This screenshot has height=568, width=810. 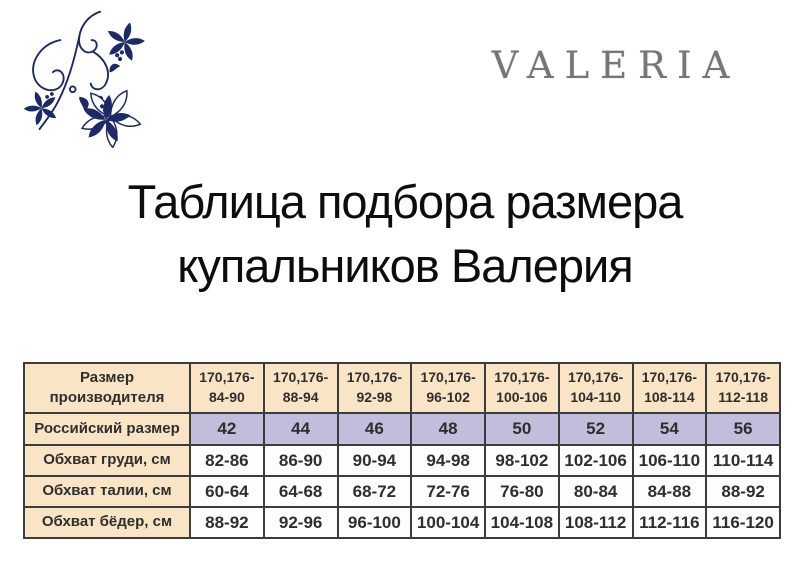 I want to click on waist-cell: 64-68, so click(x=300, y=491).